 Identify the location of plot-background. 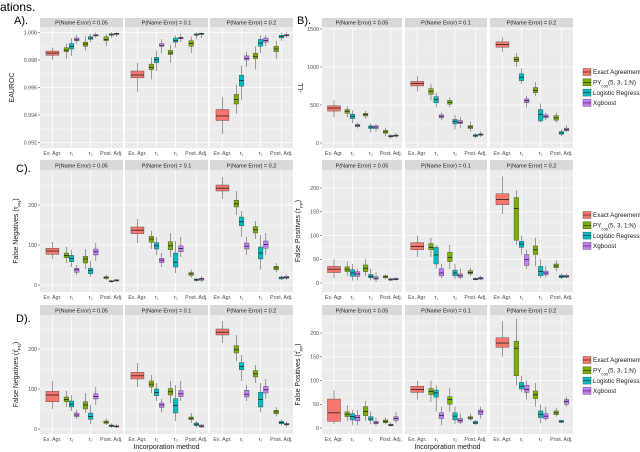
(446, 374).